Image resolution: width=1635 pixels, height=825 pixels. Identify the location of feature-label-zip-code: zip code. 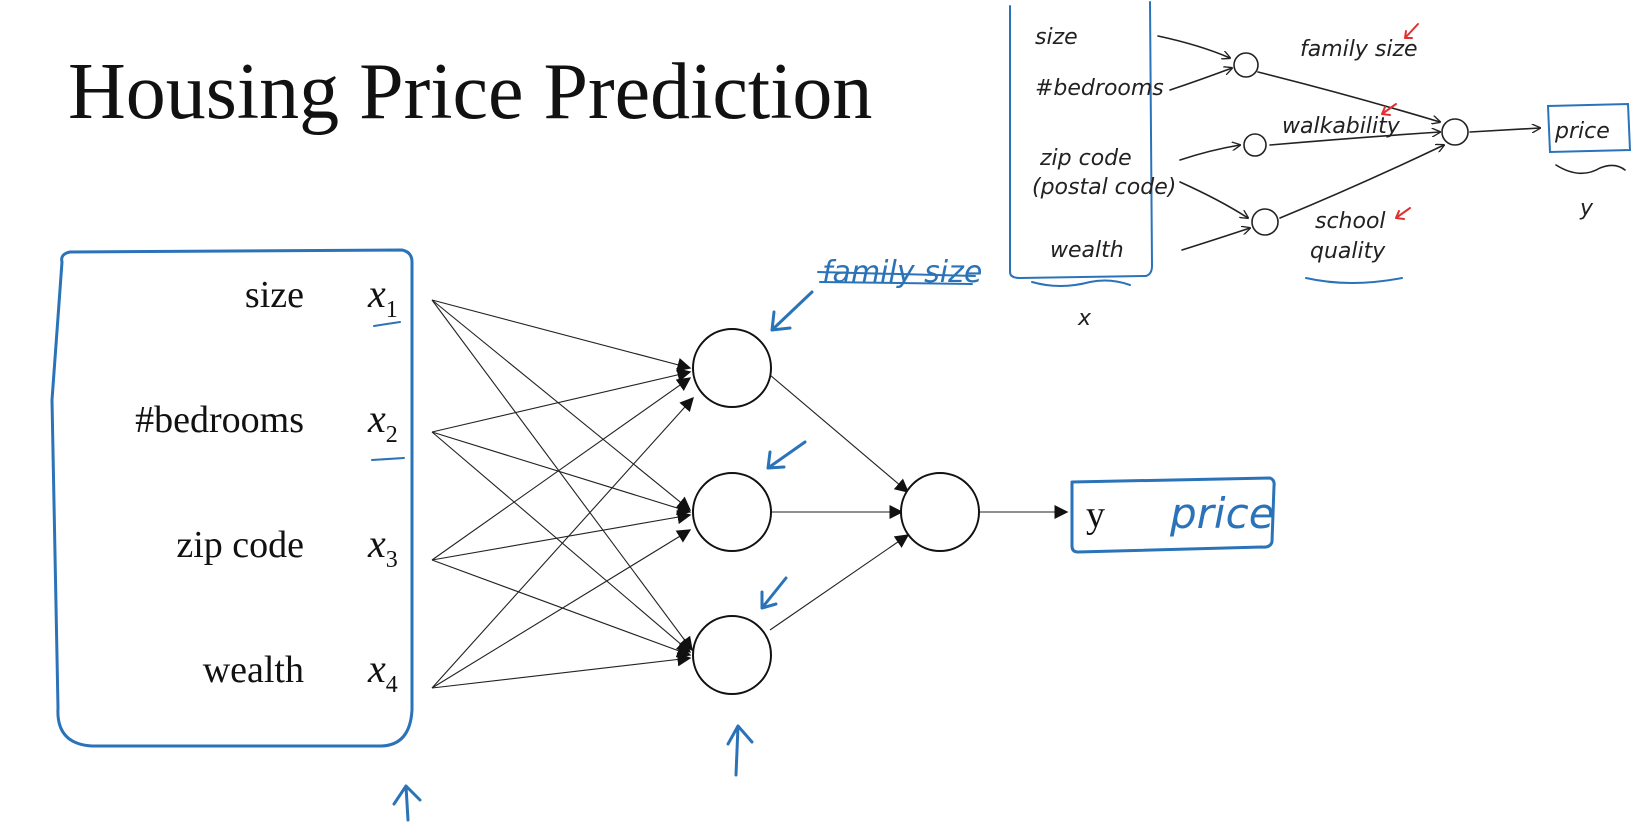
(240, 545).